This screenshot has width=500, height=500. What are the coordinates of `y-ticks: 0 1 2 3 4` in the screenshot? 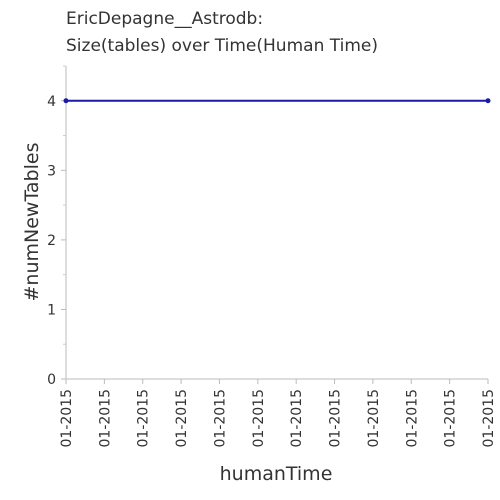 It's located at (56, 226).